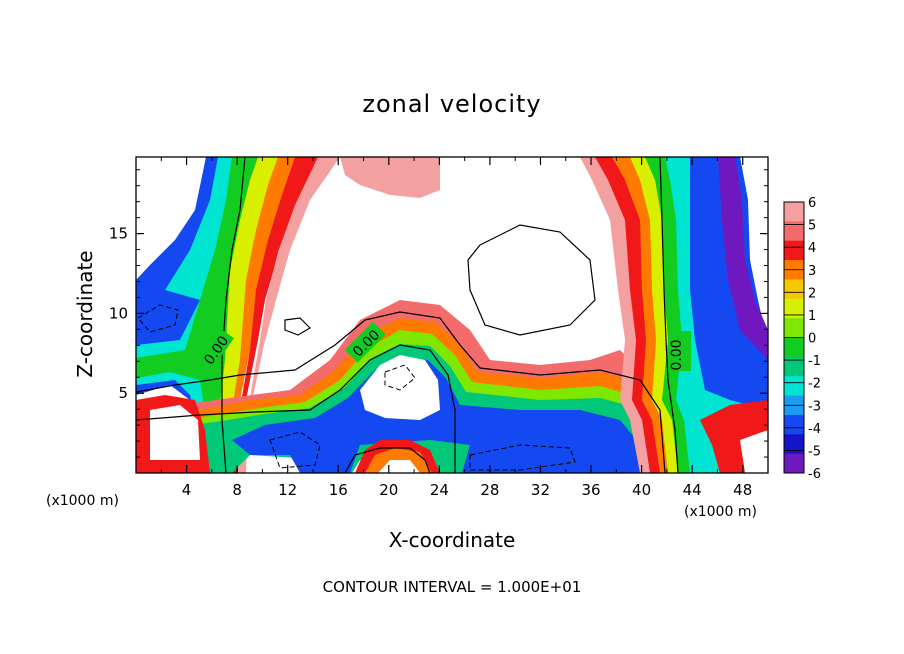 Image resolution: width=904 pixels, height=654 pixels. I want to click on chart-title: zonal velocity, so click(451, 104).